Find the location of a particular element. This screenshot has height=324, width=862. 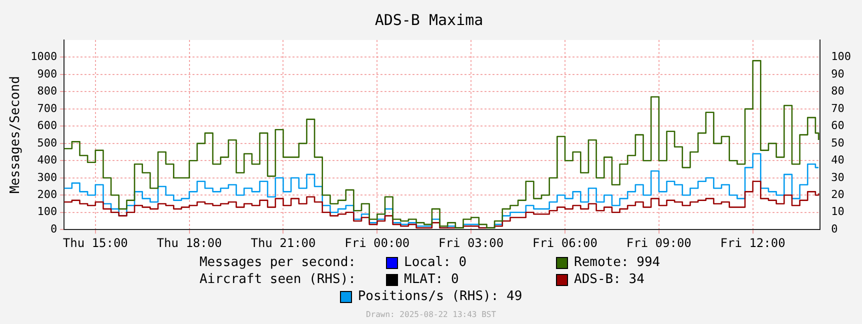

y-tick-label: 800 is located at coordinates (47, 91).